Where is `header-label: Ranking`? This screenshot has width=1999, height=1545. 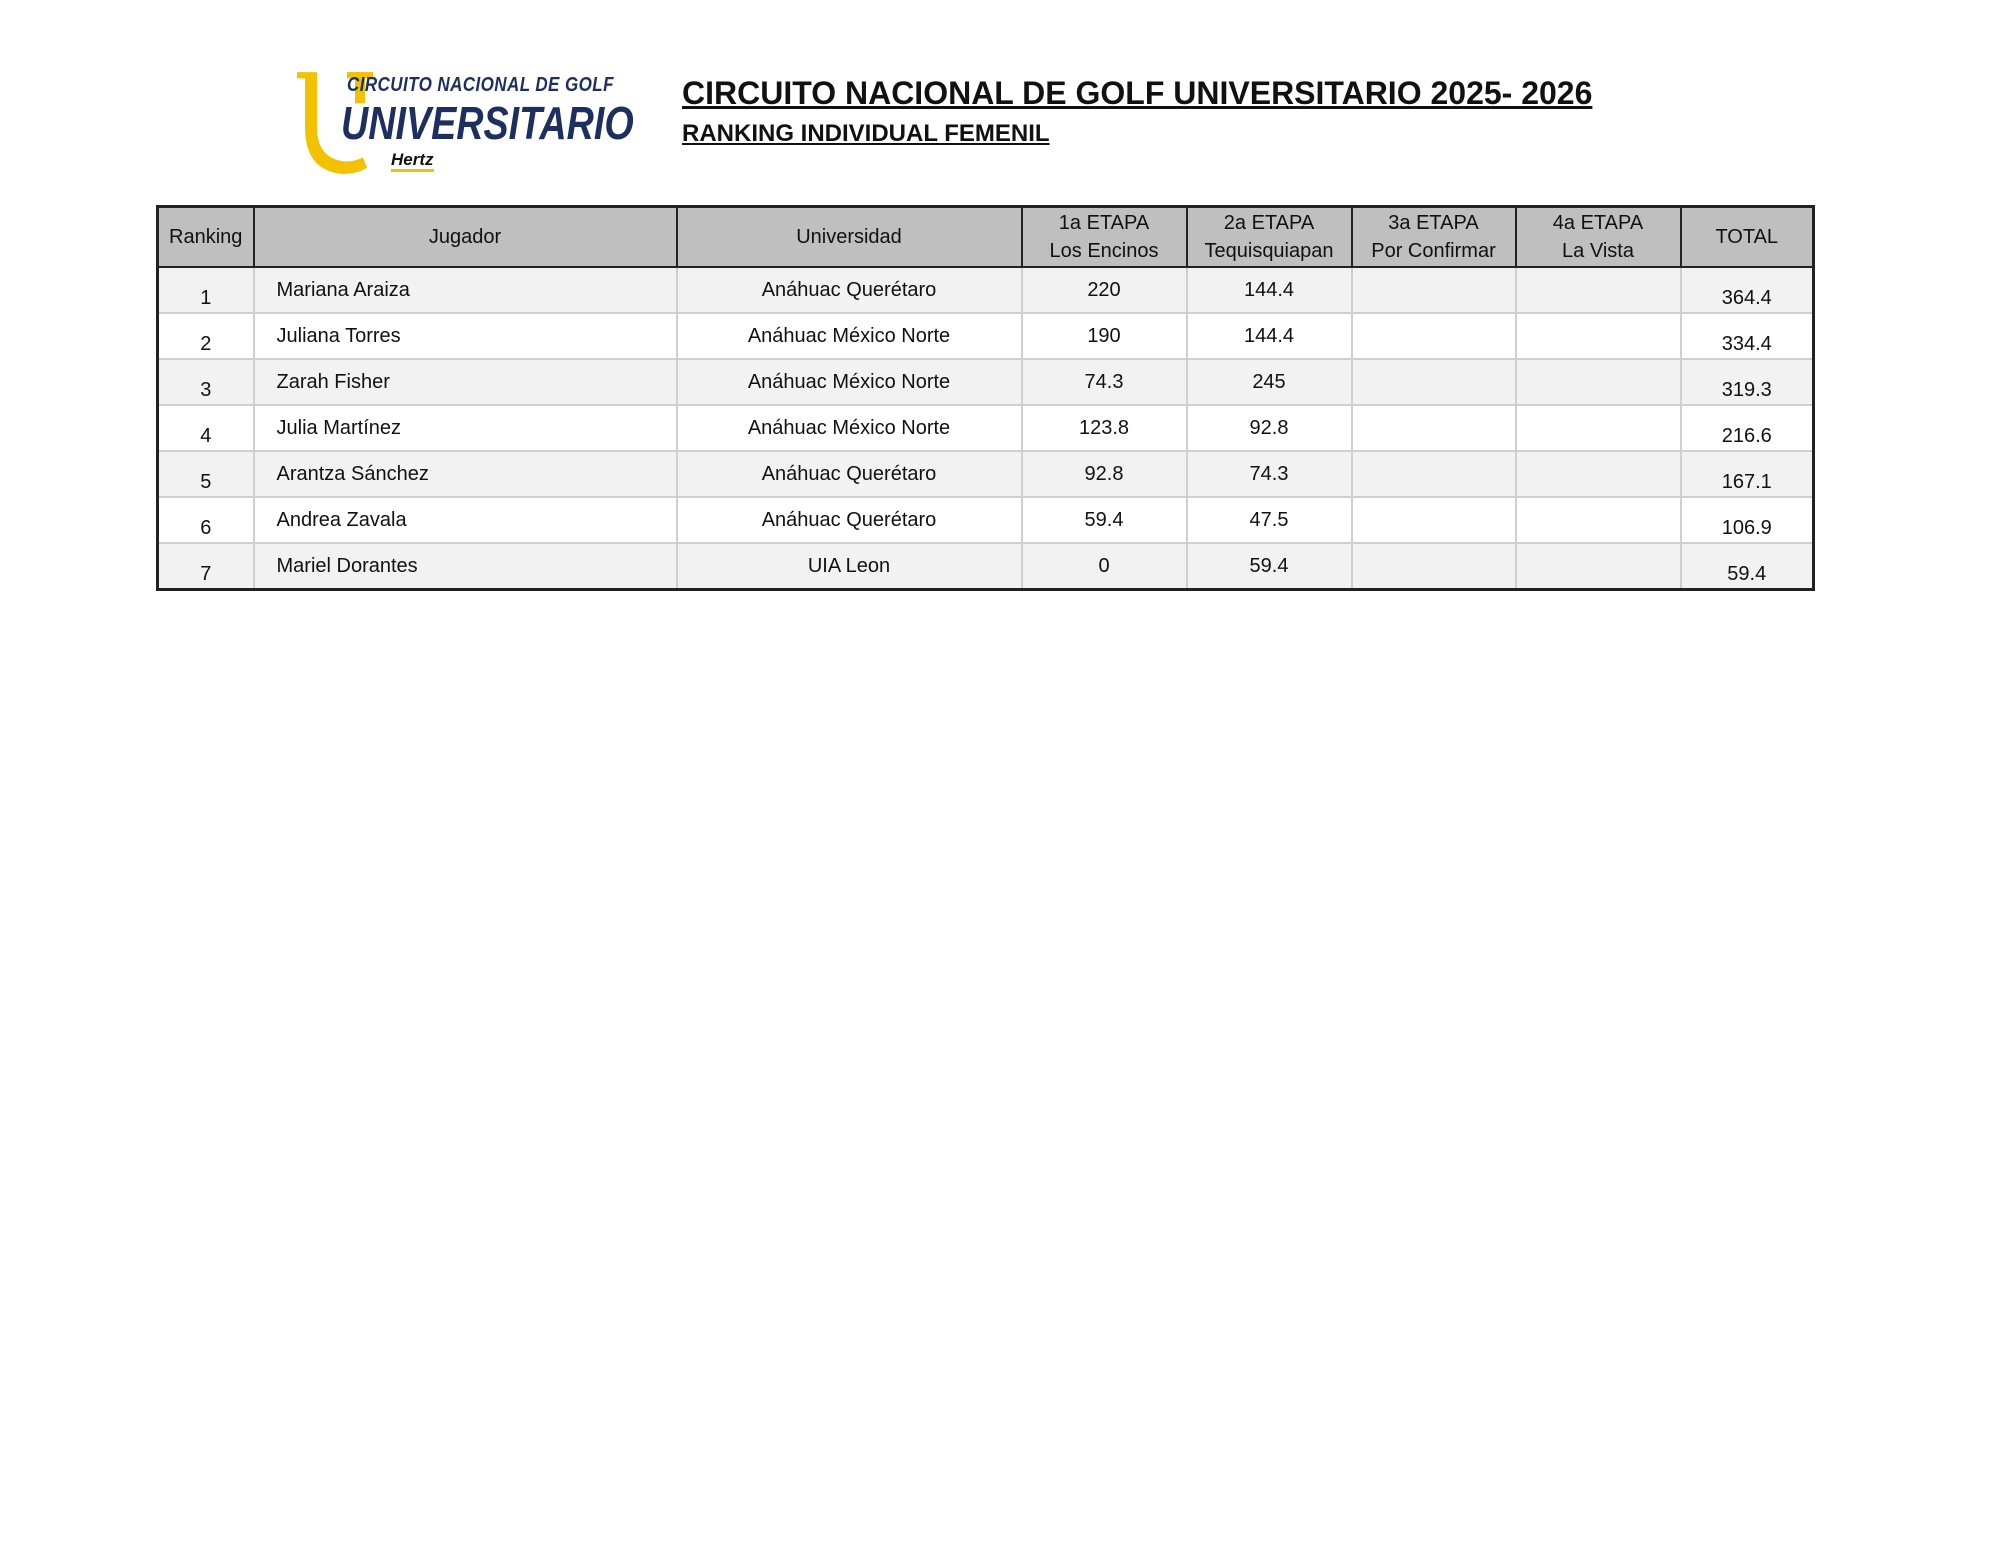 header-label: Ranking is located at coordinates (206, 237).